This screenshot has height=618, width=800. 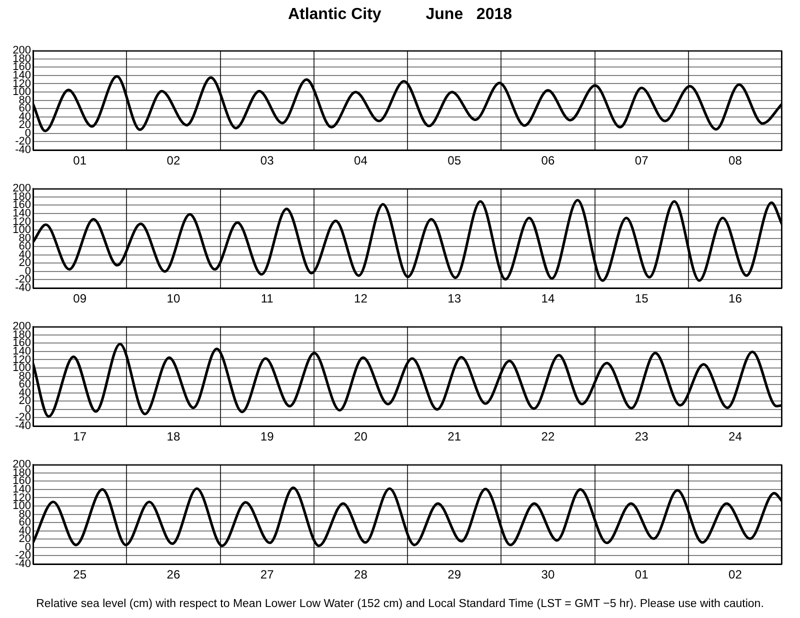 What do you see at coordinates (361, 161) in the screenshot?
I see `x-tick-label: 04` at bounding box center [361, 161].